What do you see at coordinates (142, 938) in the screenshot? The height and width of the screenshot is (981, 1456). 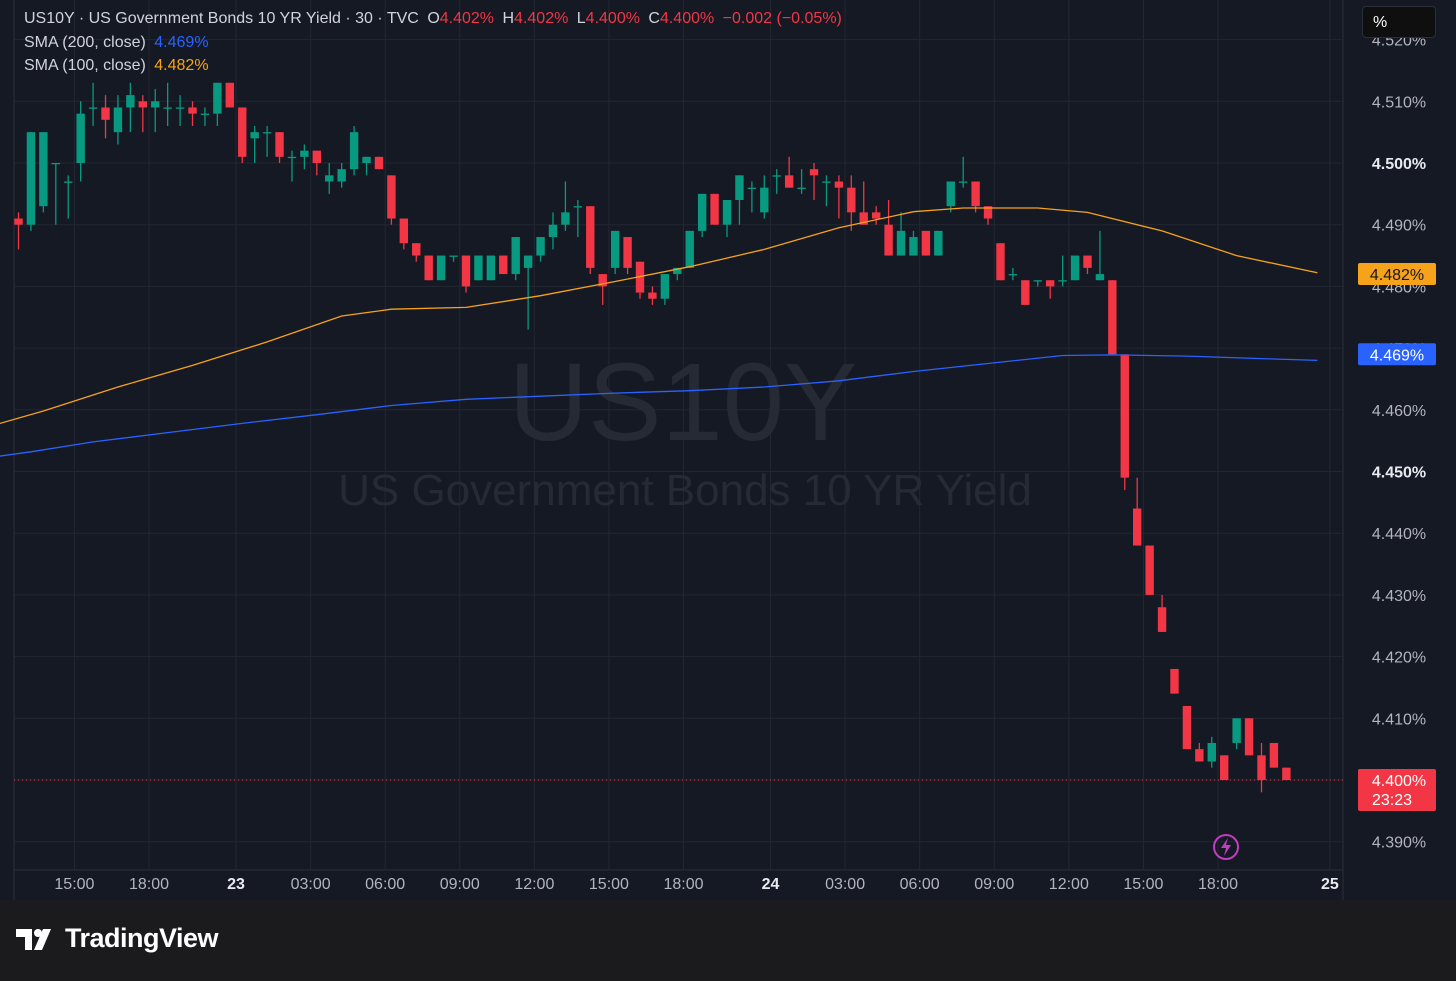 I see `tradingview-brand: TradingView` at bounding box center [142, 938].